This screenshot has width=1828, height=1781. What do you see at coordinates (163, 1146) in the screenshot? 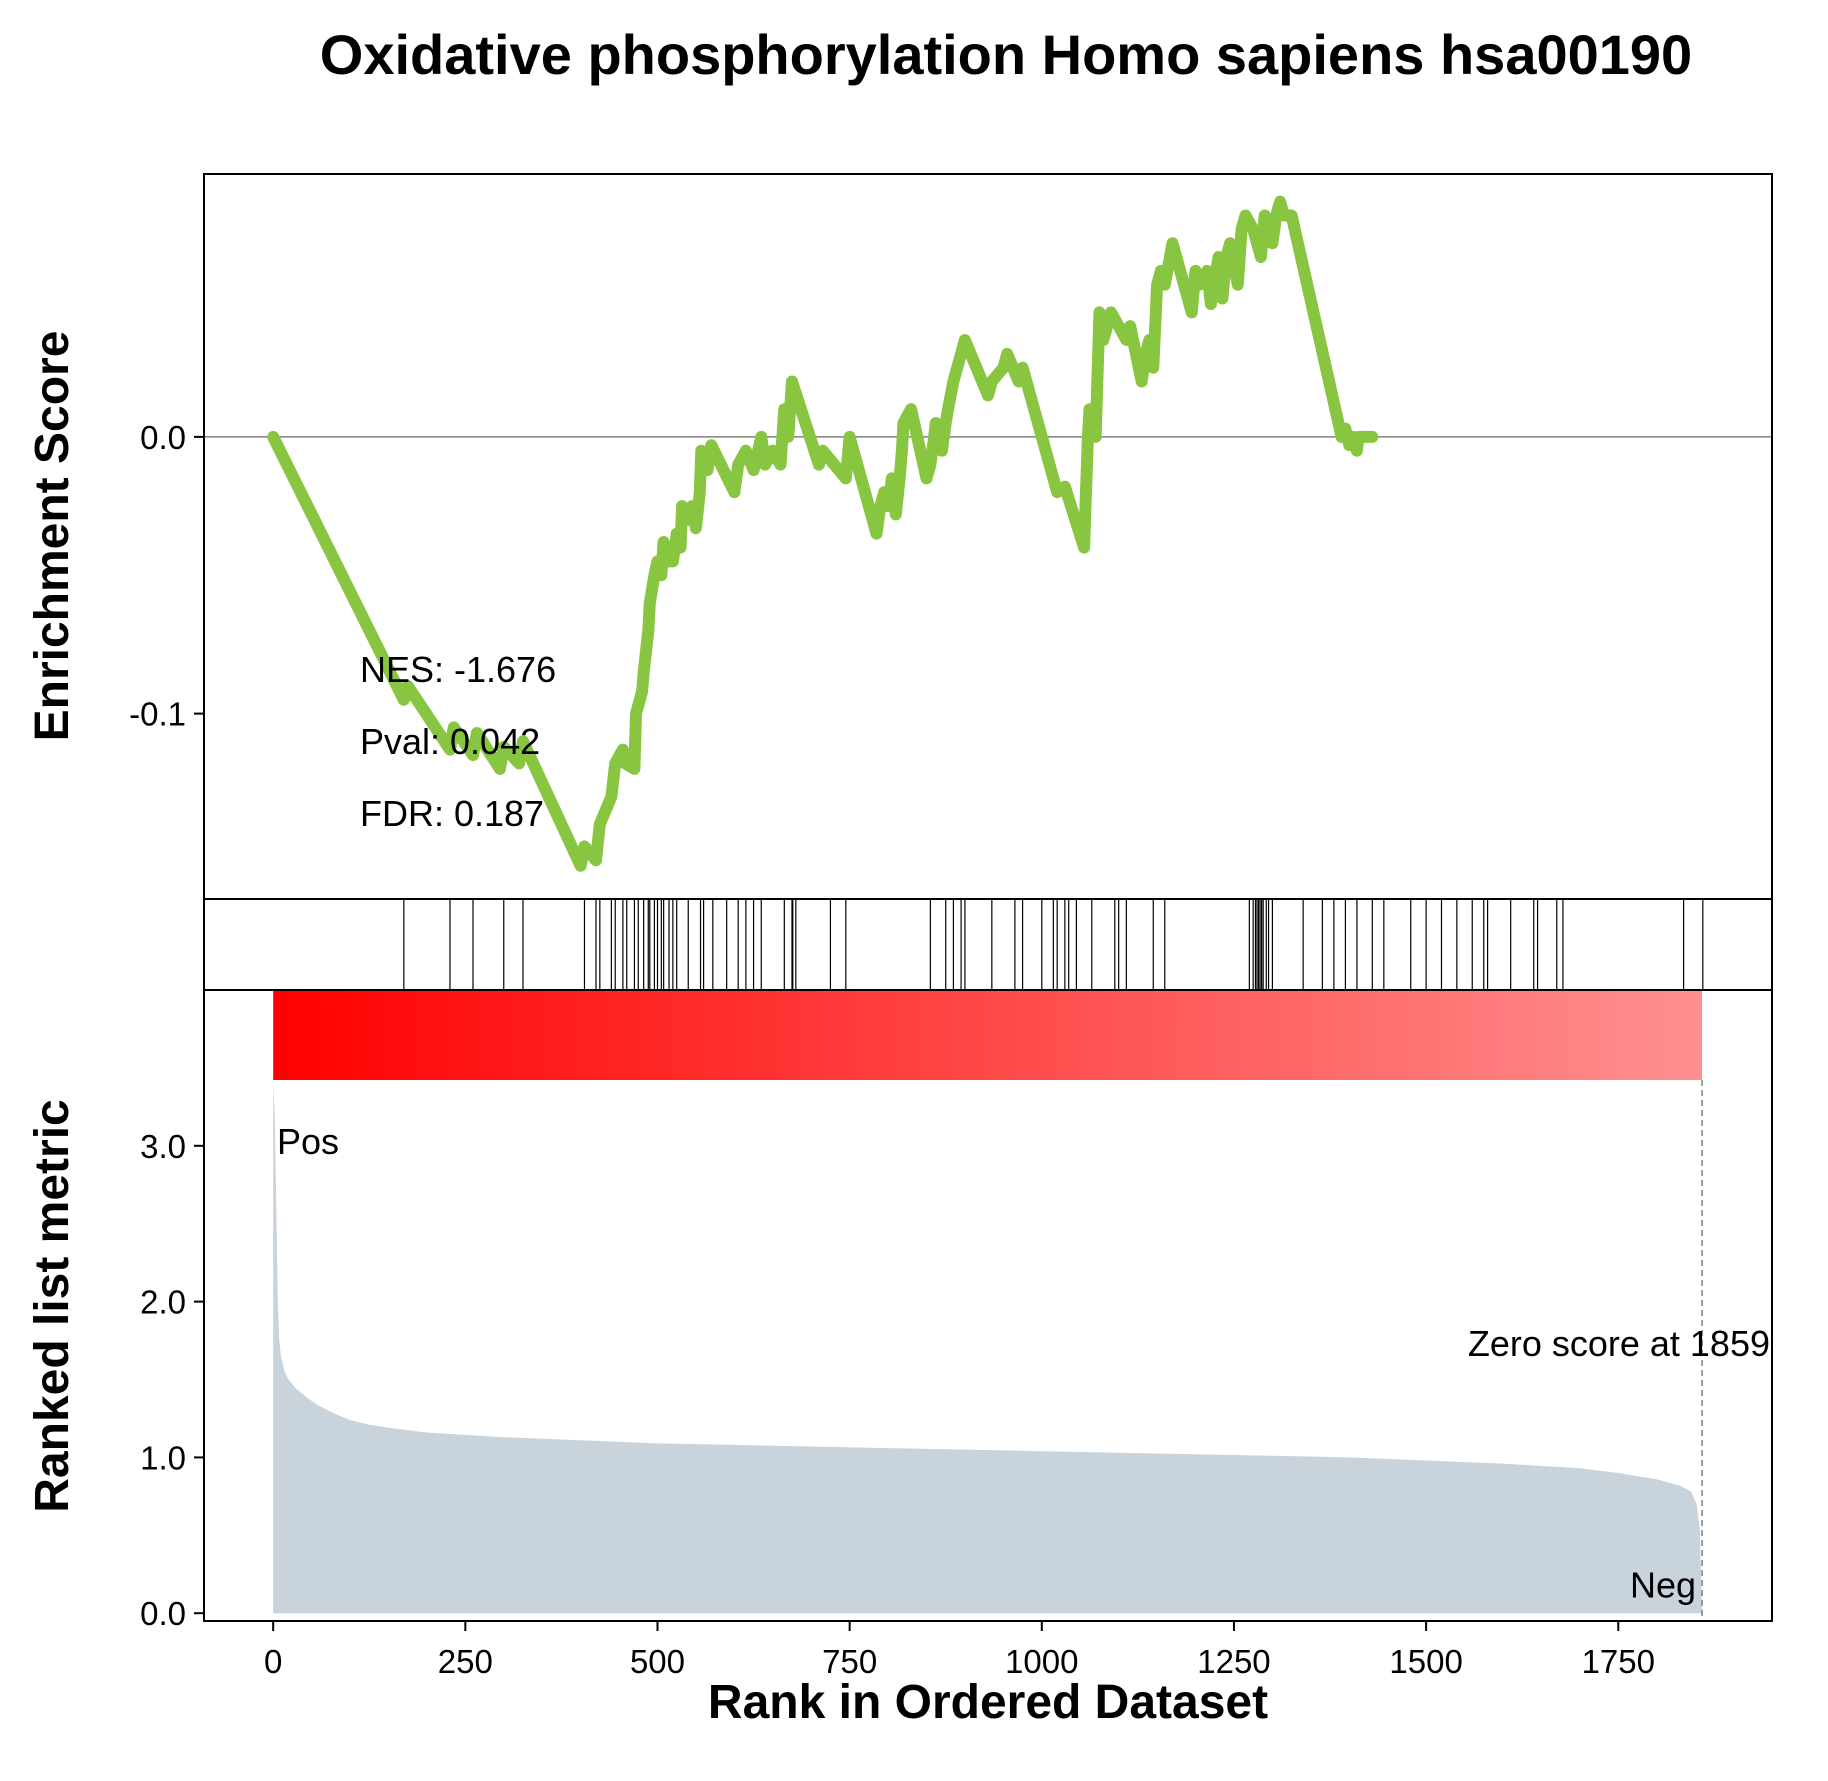
I see `metric-y-tick-label: 3.0` at bounding box center [163, 1146].